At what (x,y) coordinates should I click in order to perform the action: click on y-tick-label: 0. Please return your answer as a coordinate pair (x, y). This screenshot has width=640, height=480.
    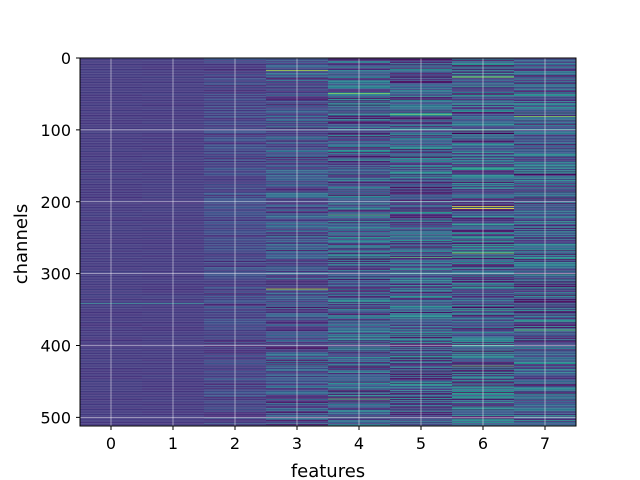
    Looking at the image, I should click on (66, 58).